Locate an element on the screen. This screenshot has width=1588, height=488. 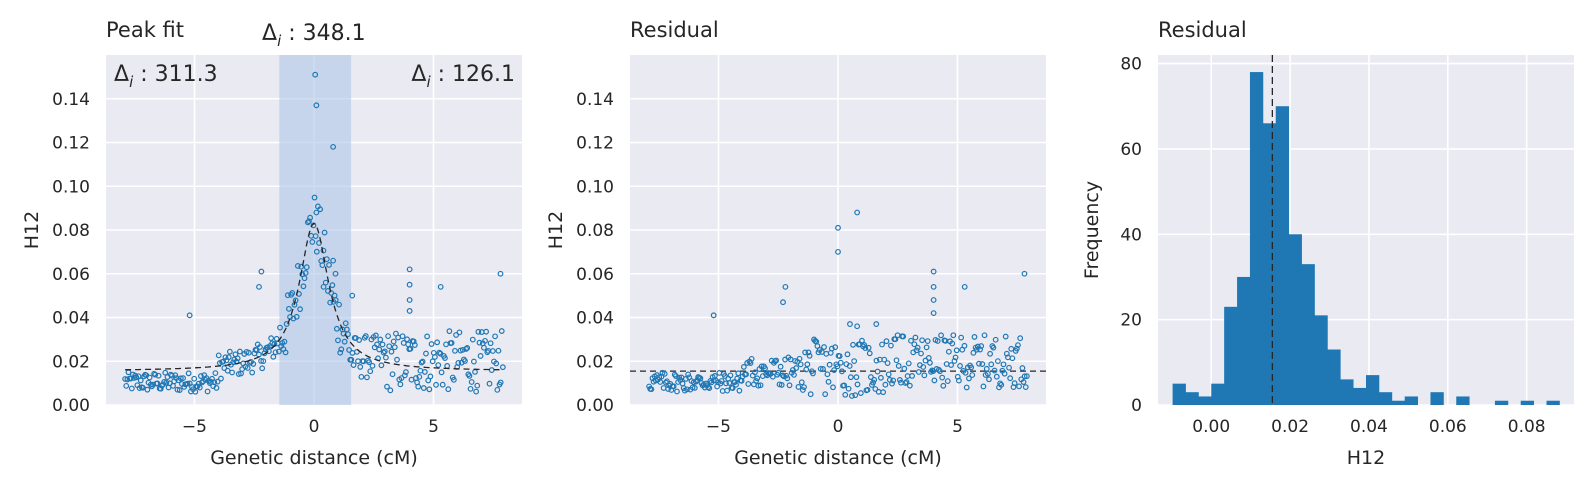
y-tick-label: 40 is located at coordinates (1131, 235).